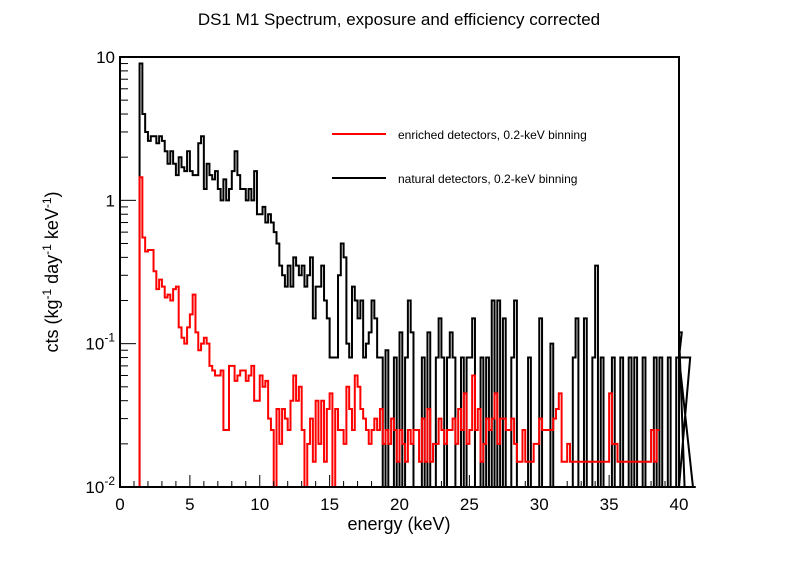 Image resolution: width=798 pixels, height=574 pixels. What do you see at coordinates (539, 504) in the screenshot?
I see `x-tick-label: 30` at bounding box center [539, 504].